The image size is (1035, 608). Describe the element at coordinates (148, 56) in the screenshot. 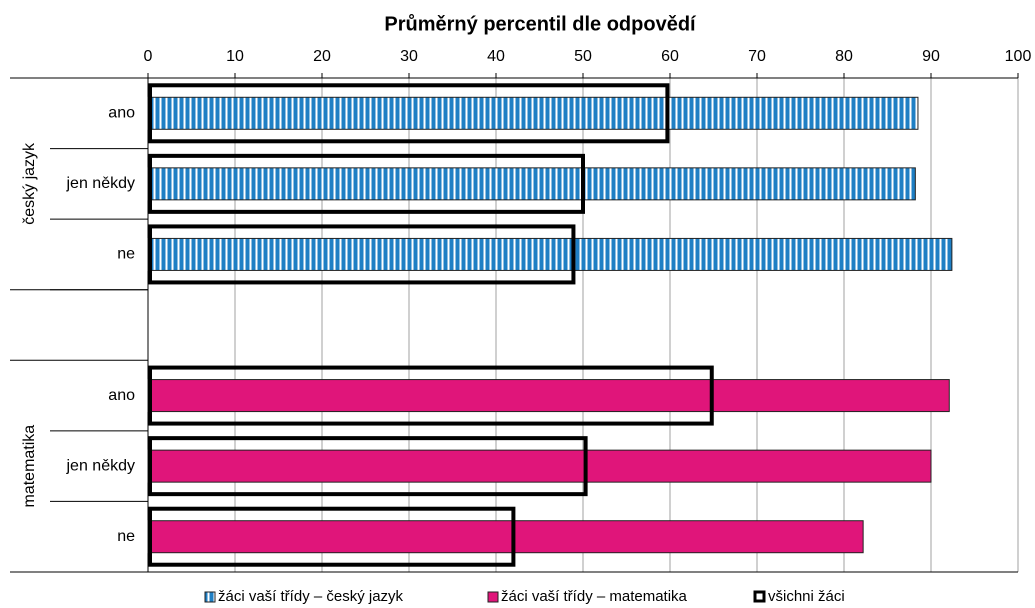

I see `x-tick-label: 0` at that location.